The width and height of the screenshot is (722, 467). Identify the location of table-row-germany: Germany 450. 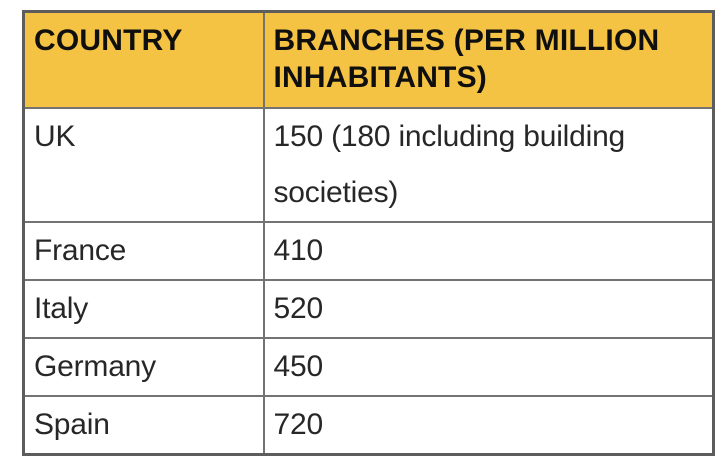
(368, 366).